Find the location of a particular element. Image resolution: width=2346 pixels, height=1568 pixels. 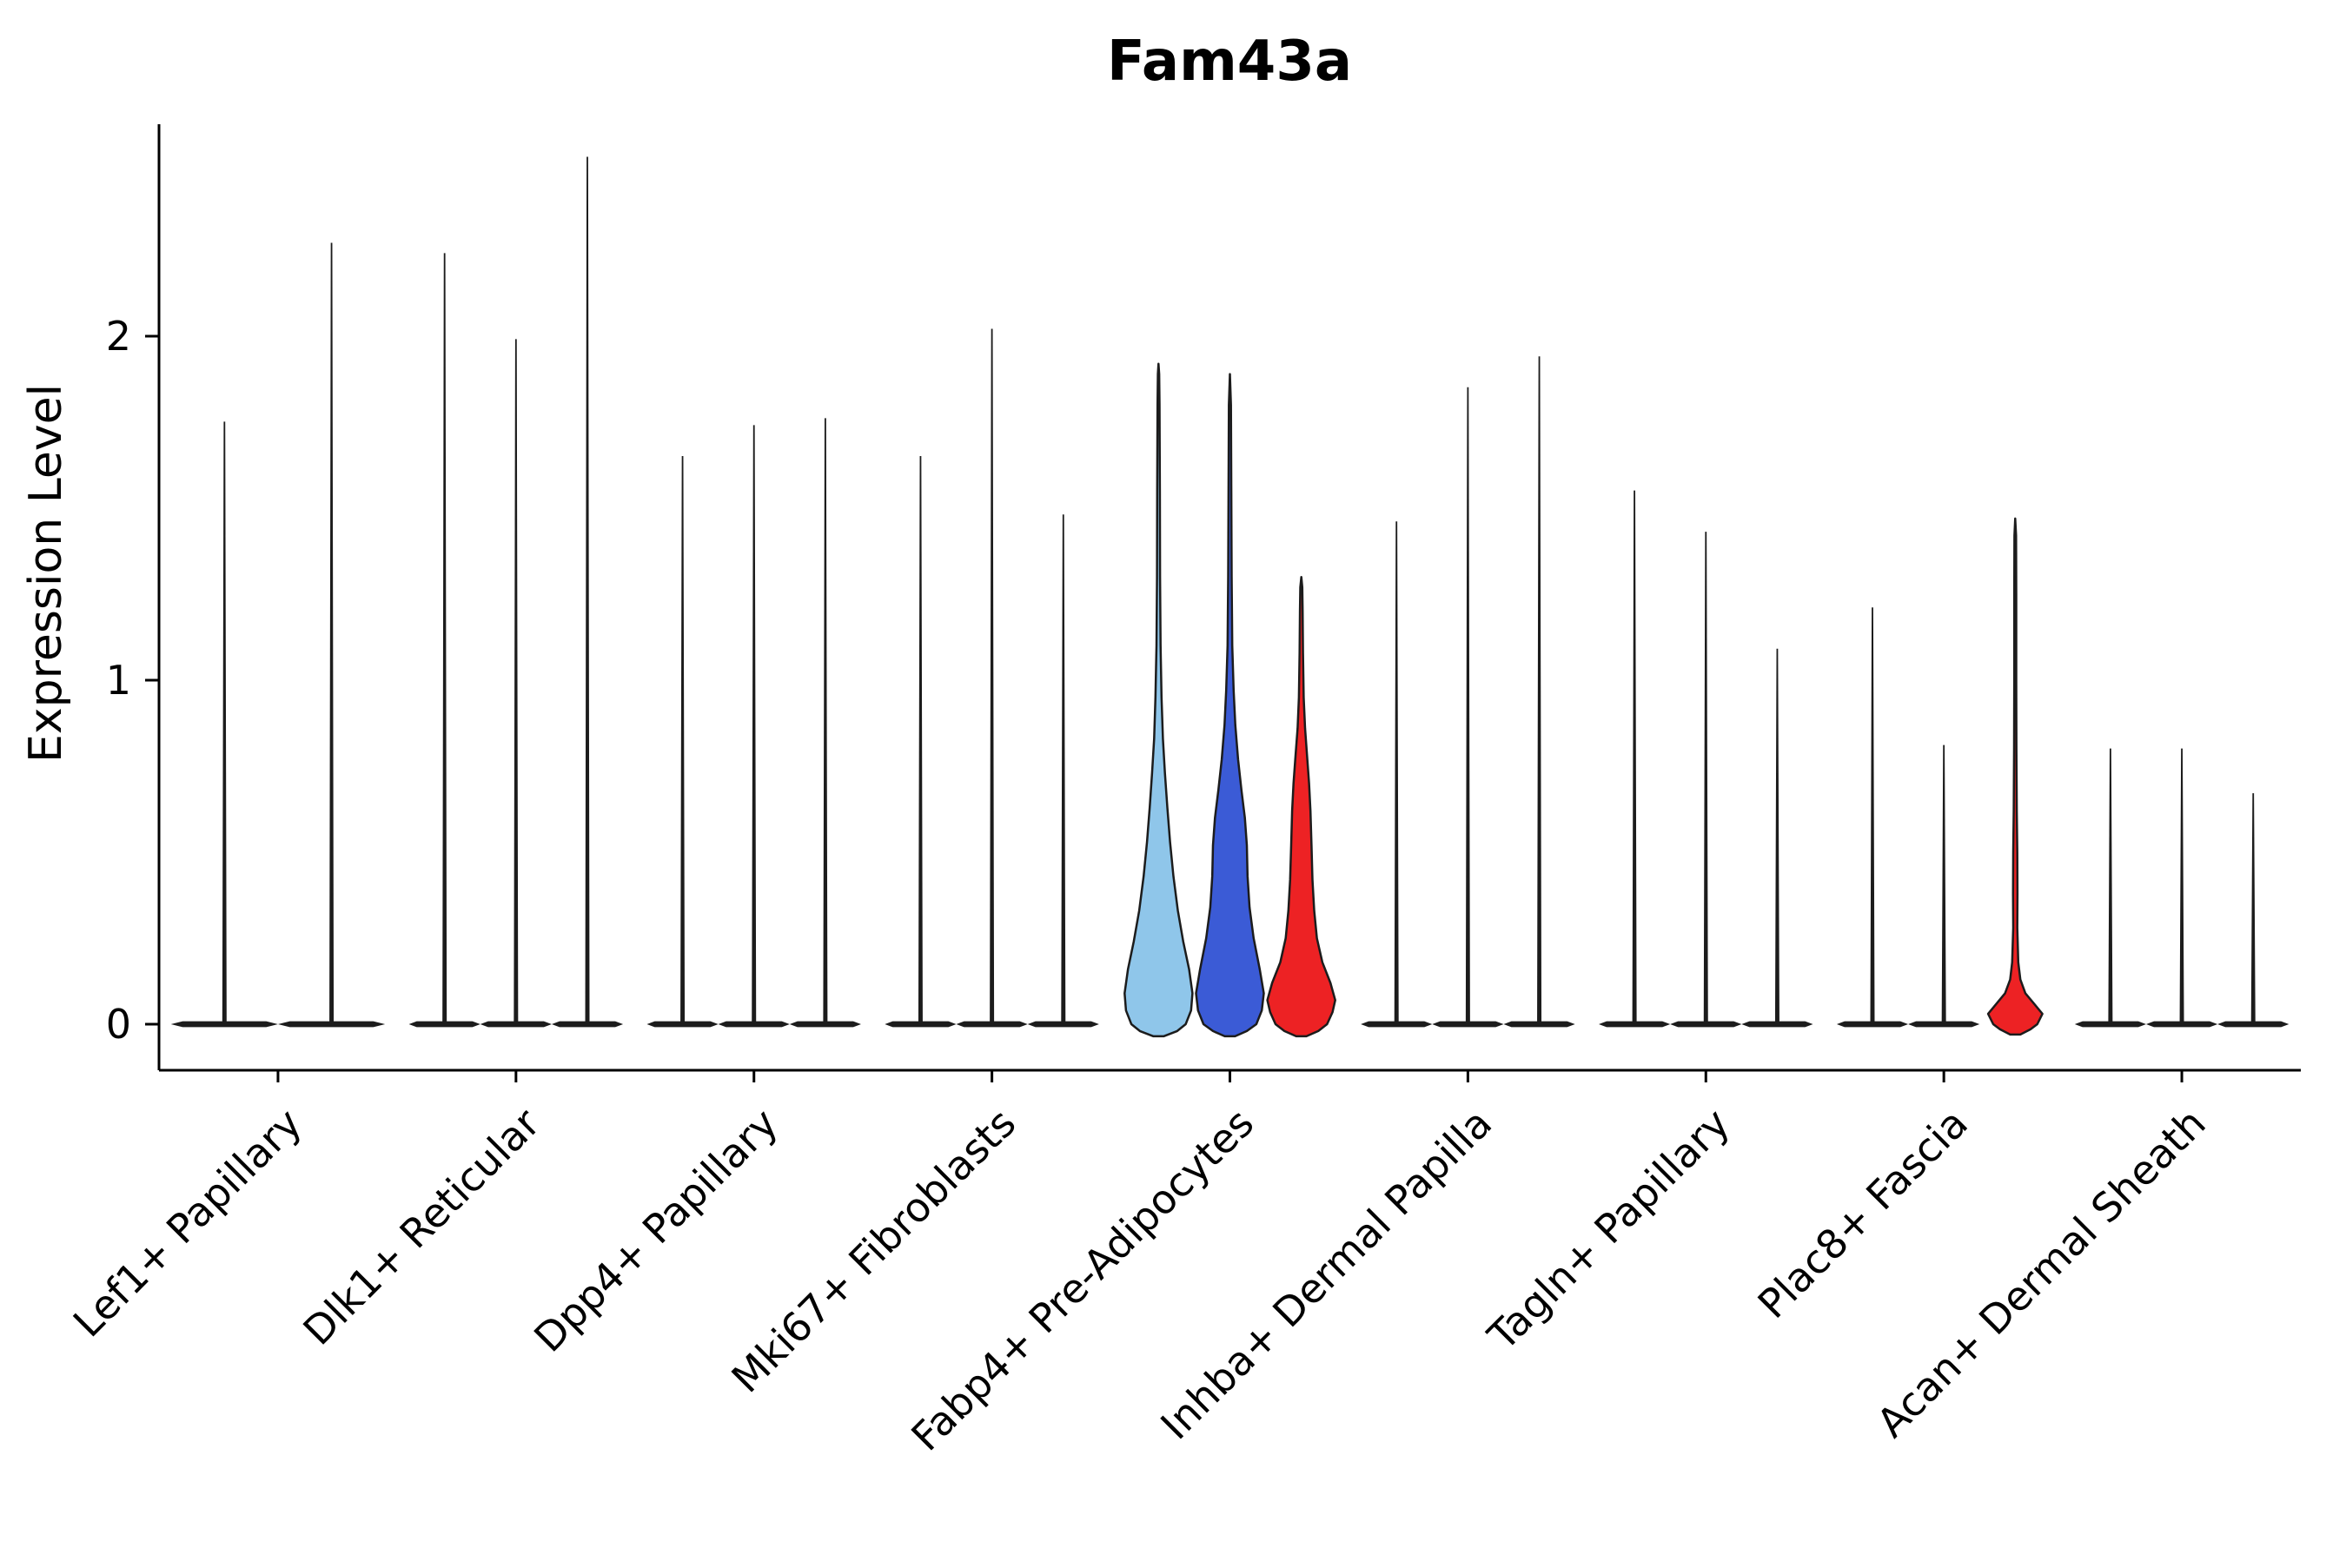

x-tick-label: Dpp4+ Papillary is located at coordinates (656, 1230).